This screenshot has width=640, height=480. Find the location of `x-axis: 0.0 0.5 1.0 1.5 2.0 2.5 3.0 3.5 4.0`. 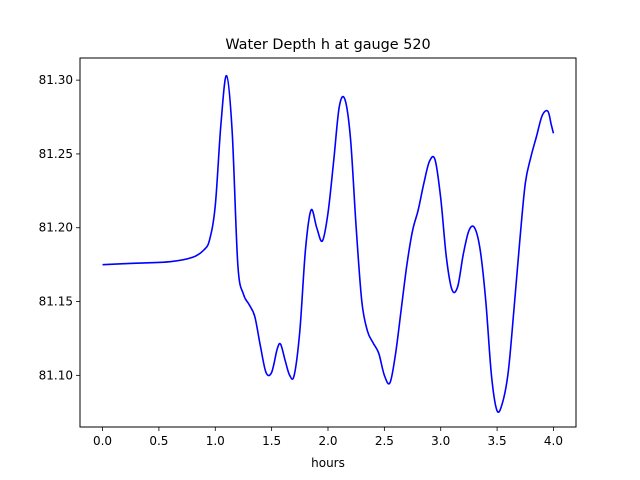

x-axis: 0.0 0.5 1.0 1.5 2.0 2.5 3.0 3.5 4.0 is located at coordinates (328, 437).